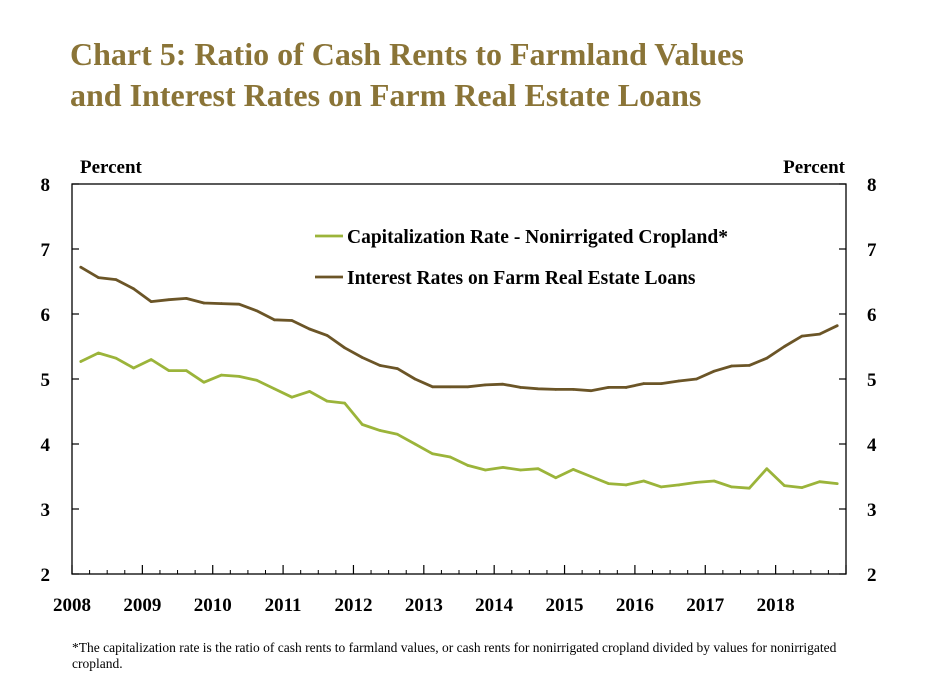  I want to click on y-tick-label-left: 5, so click(46, 380).